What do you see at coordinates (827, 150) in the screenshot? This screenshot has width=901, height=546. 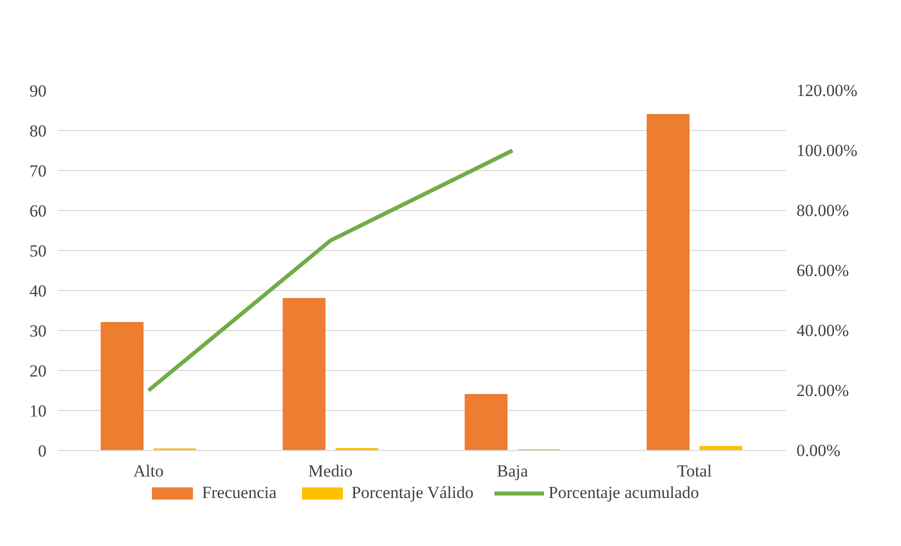 I see `y2-tick-label: 100.00%` at bounding box center [827, 150].